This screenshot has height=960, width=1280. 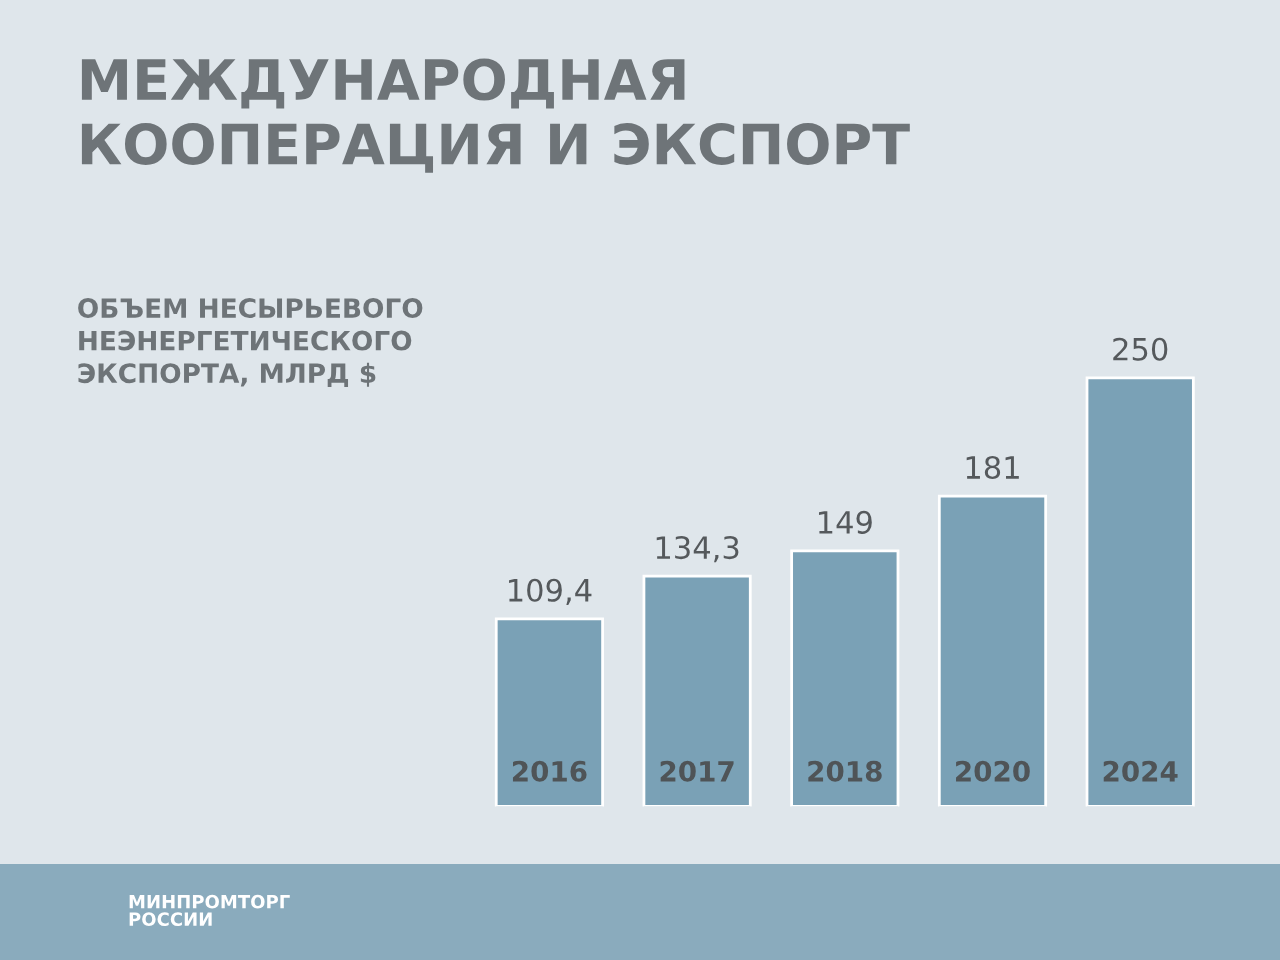 I want to click on text: ОБЪЕМ НЕСЫРЬЕВОГО НЕЭНЕРГЕТИЧЕСКОГО ЭКСПОРТА, МЛРД $, so click(x=250, y=342).